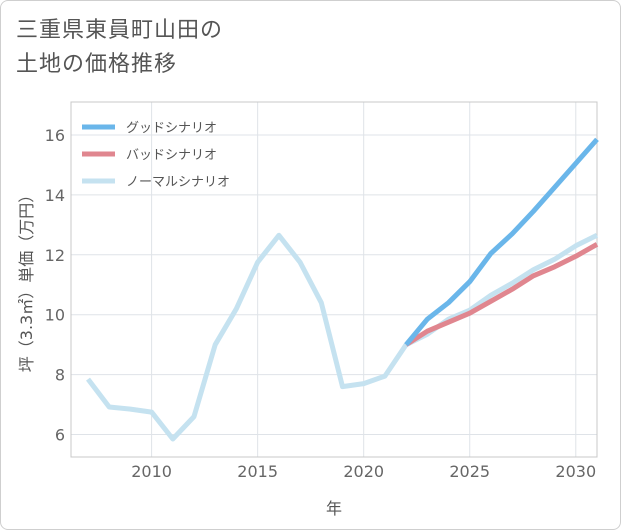 The width and height of the screenshot is (621, 530). Describe the element at coordinates (469, 471) in the screenshot. I see `x-tick-label: 2025` at that location.